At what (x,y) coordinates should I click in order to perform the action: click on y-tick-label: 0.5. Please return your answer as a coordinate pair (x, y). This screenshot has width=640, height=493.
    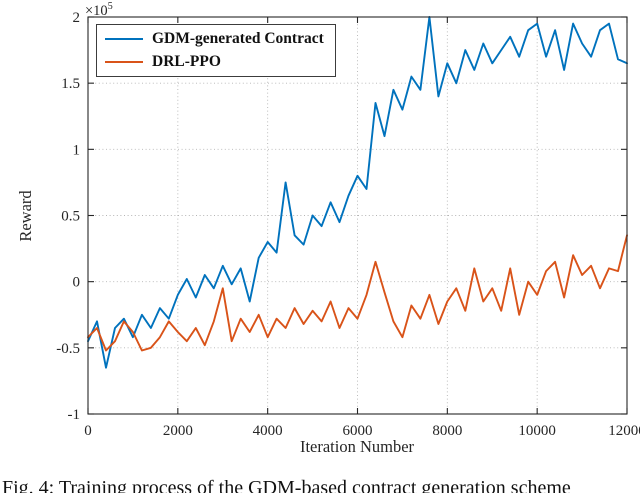
    Looking at the image, I should click on (70, 217).